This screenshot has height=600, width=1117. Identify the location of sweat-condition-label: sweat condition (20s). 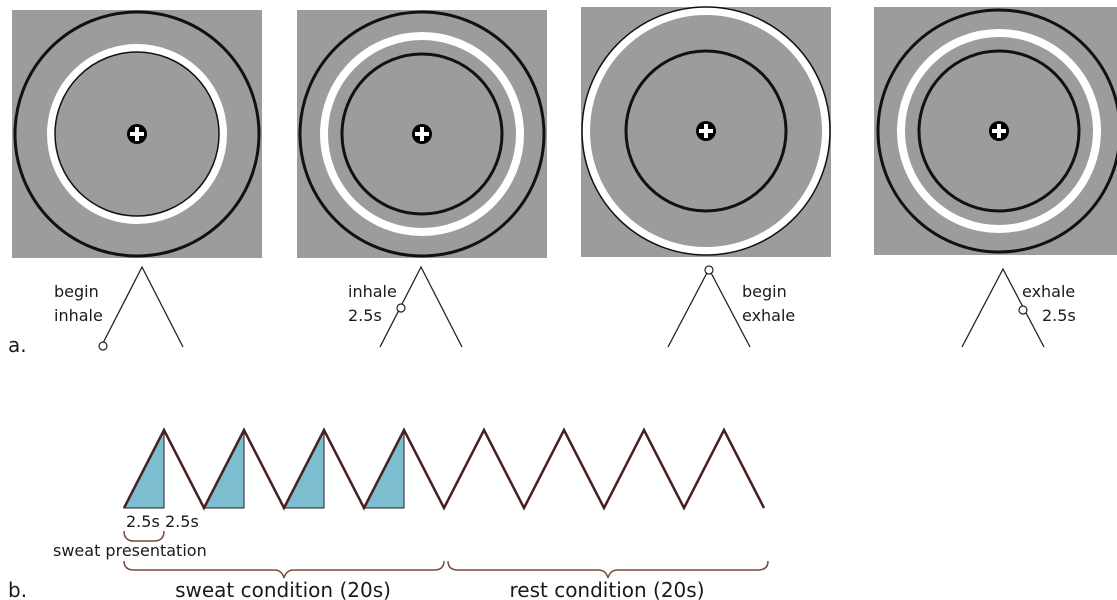
(283, 589).